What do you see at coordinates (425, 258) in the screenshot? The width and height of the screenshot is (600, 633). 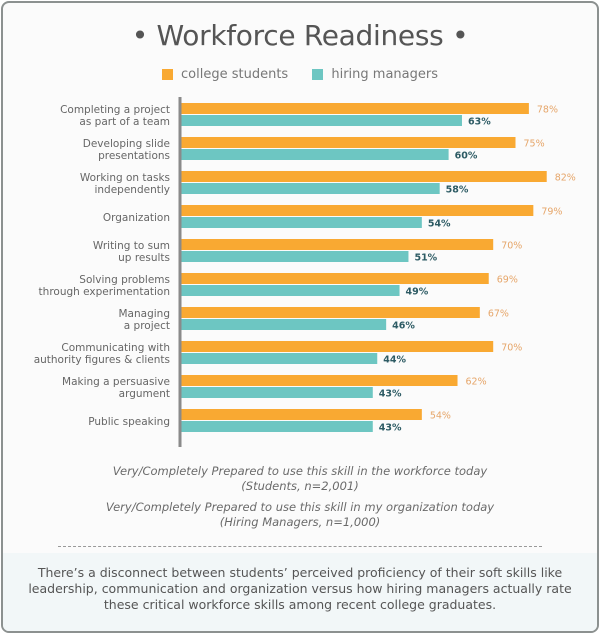 I see `data-label: 51%` at bounding box center [425, 258].